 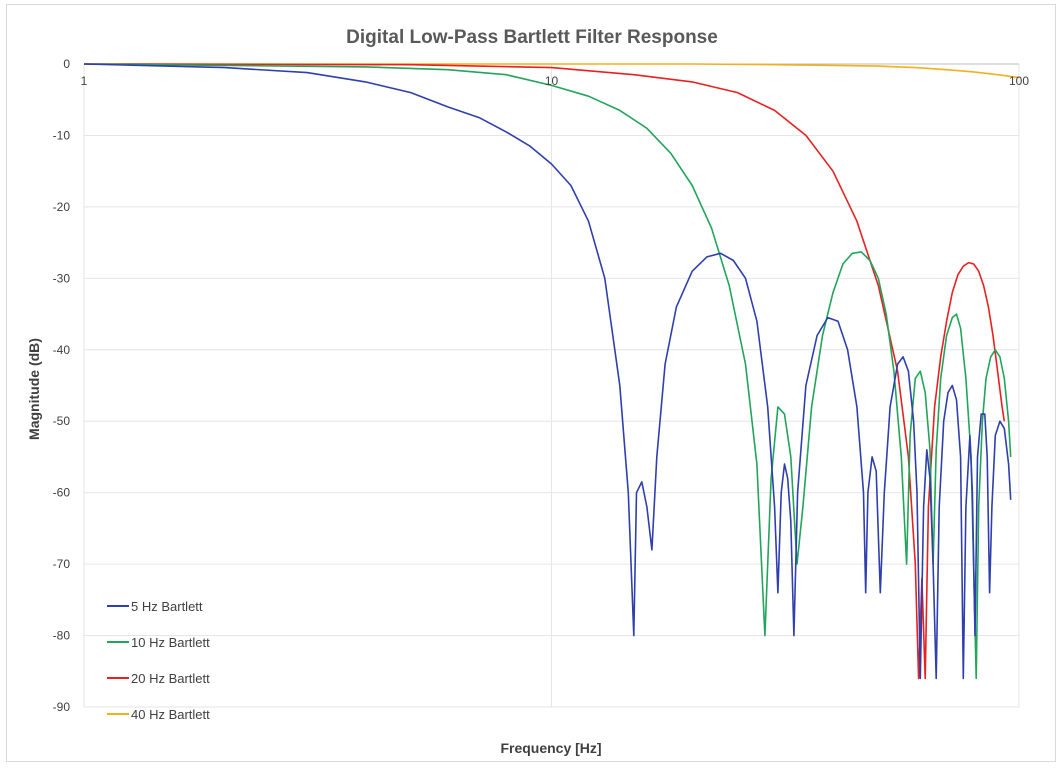 I want to click on y-tick-label: -60, so click(x=62, y=493).